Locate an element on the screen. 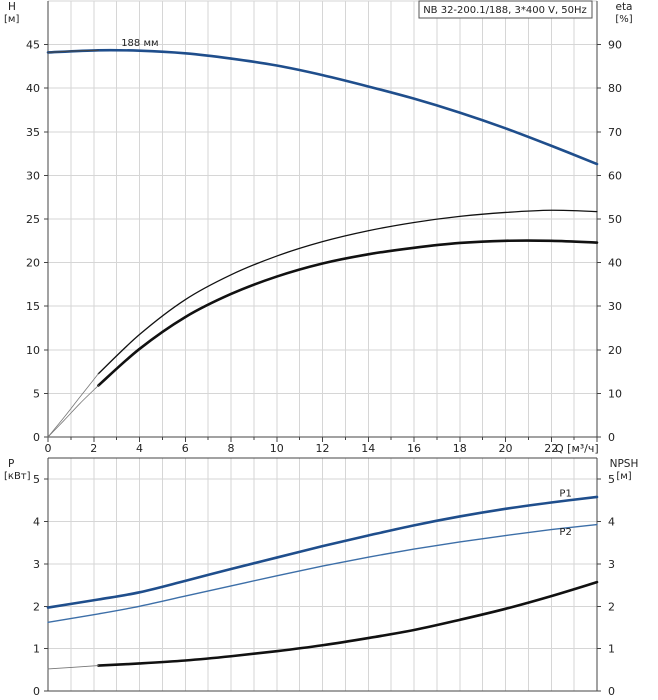 The width and height of the screenshot is (658, 700). y-tick-label-right: 1 is located at coordinates (611, 649).